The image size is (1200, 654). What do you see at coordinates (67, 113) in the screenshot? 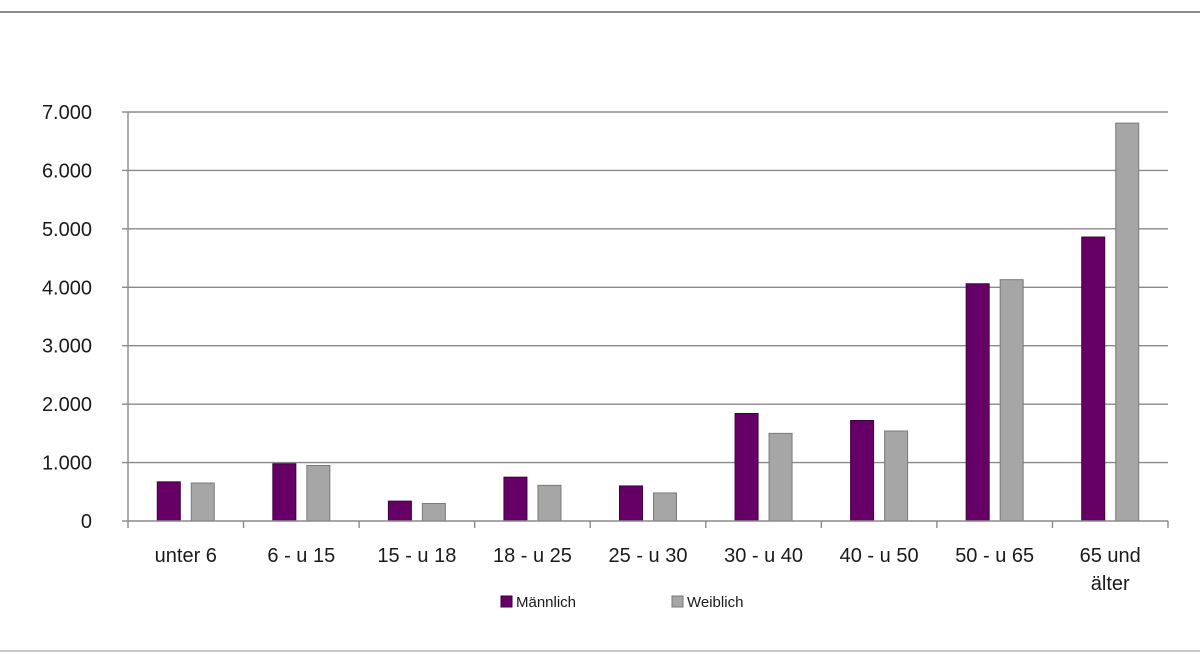
I see `y-tick-label: 7.000` at bounding box center [67, 113].